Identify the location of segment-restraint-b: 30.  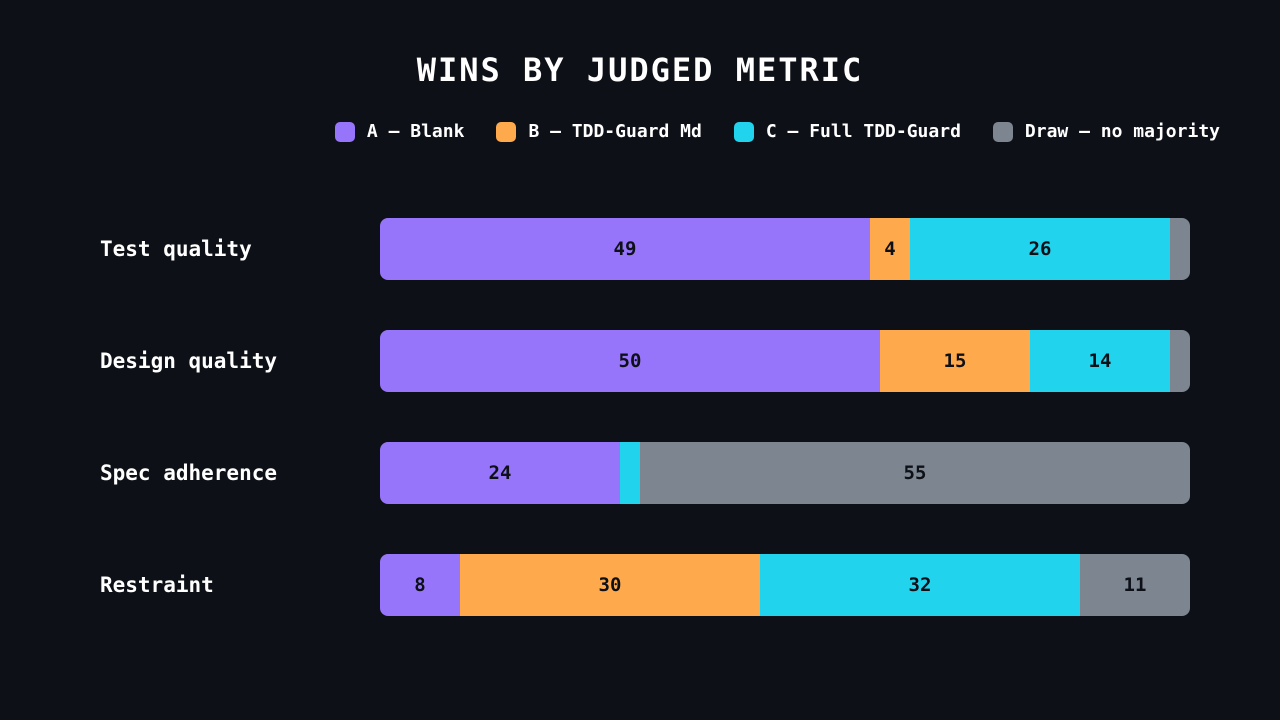
(610, 585).